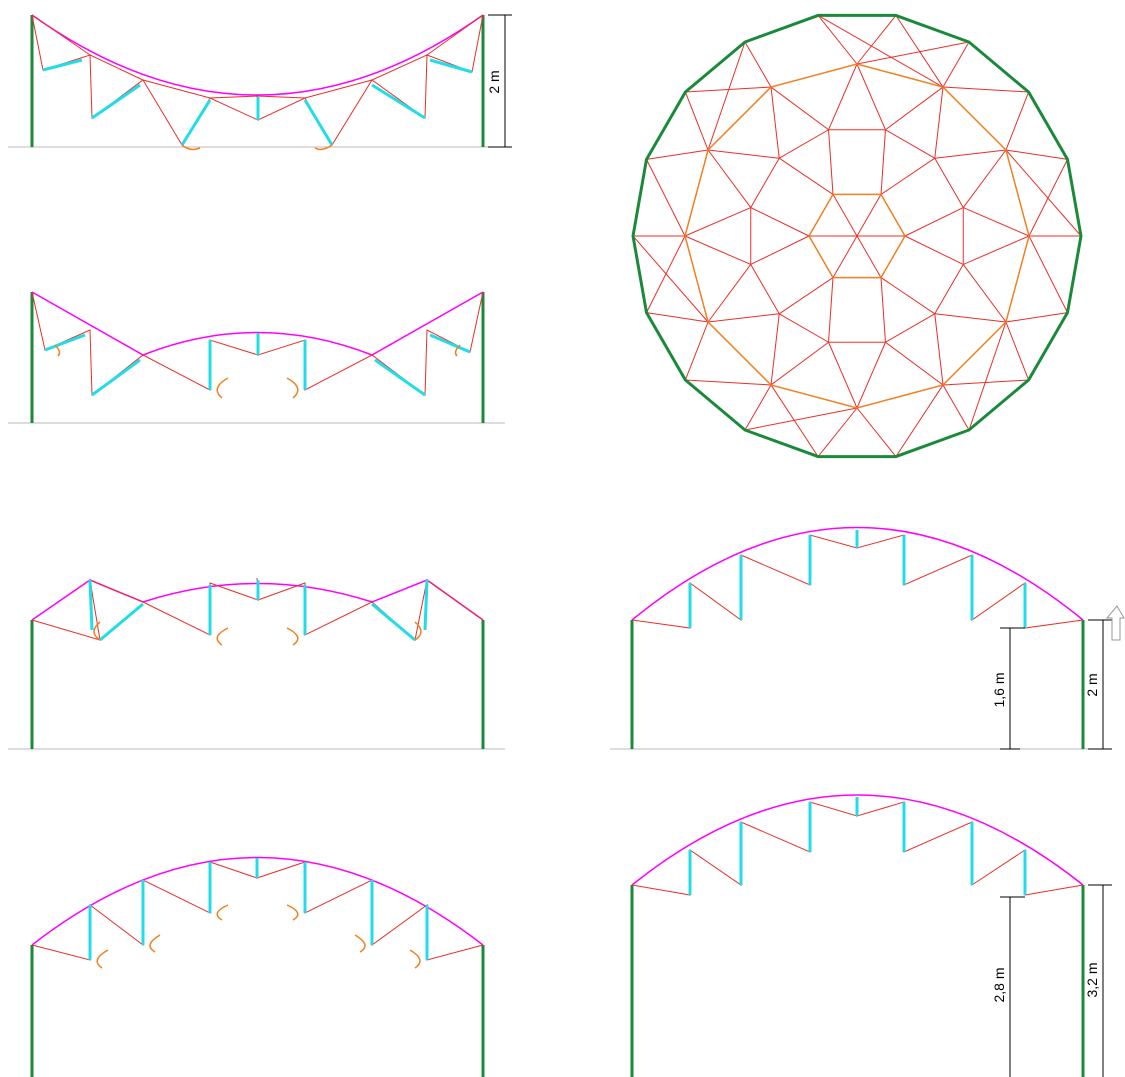 The width and height of the screenshot is (1125, 1077). Describe the element at coordinates (256, 357) in the screenshot. I see `wave-frame` at that location.